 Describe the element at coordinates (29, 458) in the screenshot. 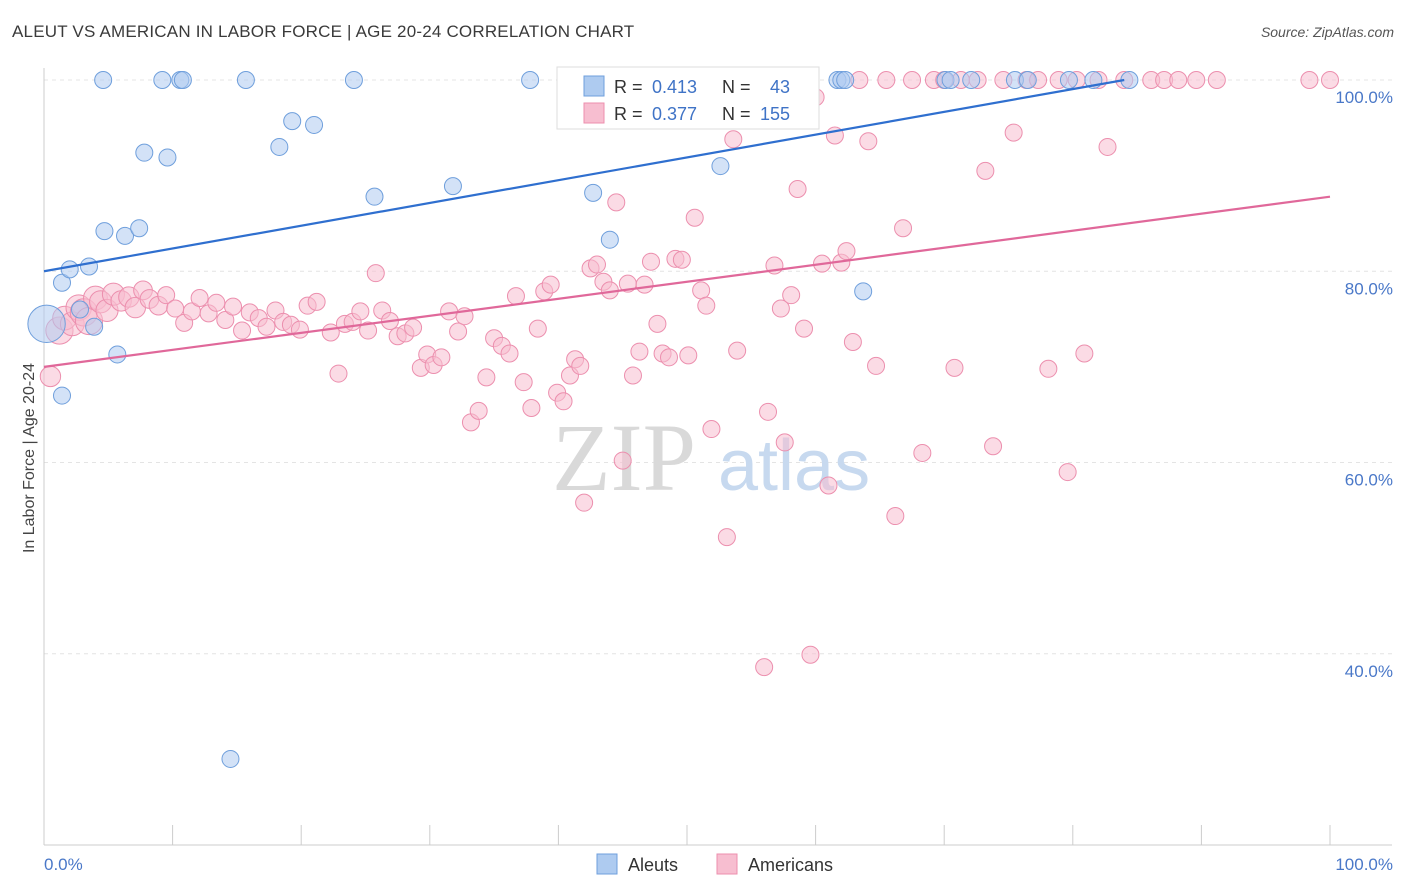

I see `y-axis-label: In Labor Force | Age 20-24` at that location.